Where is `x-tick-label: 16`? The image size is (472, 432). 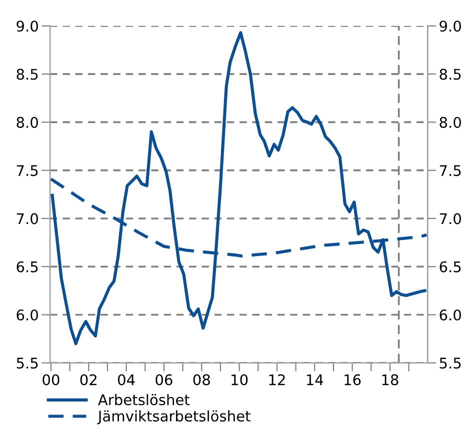 x-tick-label: 16 is located at coordinates (352, 380).